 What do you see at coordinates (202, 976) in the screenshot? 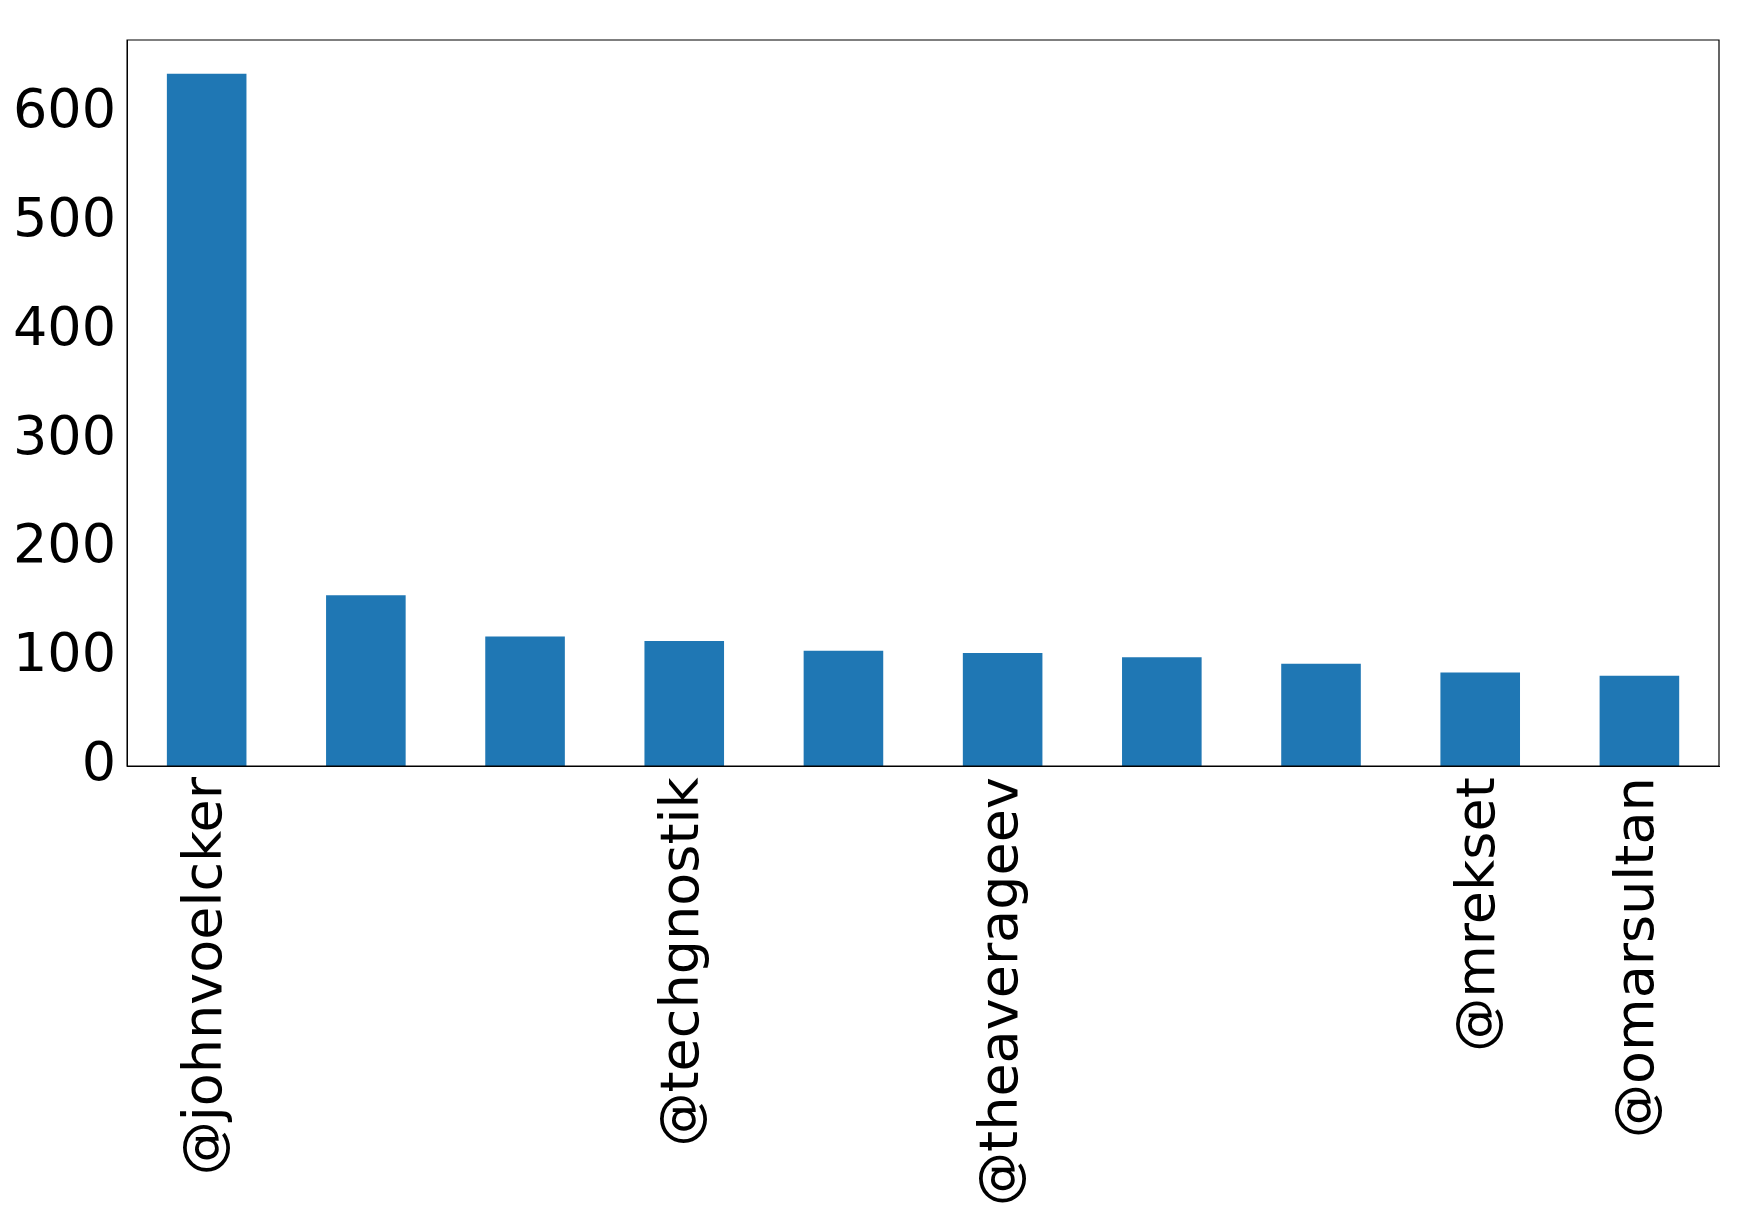
I see `x-tick-label: @johnvoelcker` at bounding box center [202, 976].